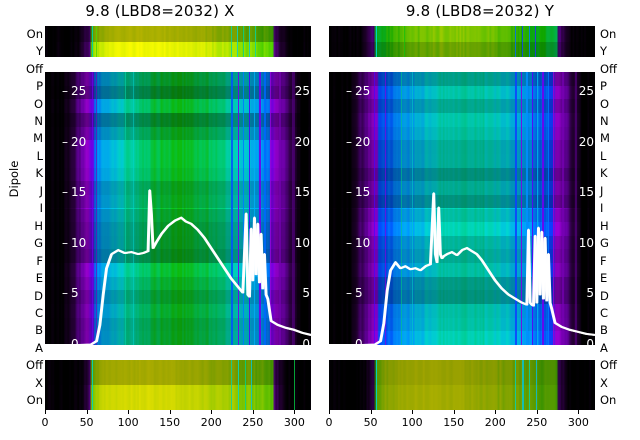 The height and width of the screenshot is (440, 640). Describe the element at coordinates (495, 422) in the screenshot. I see `x-tick-label: 200` at that location.